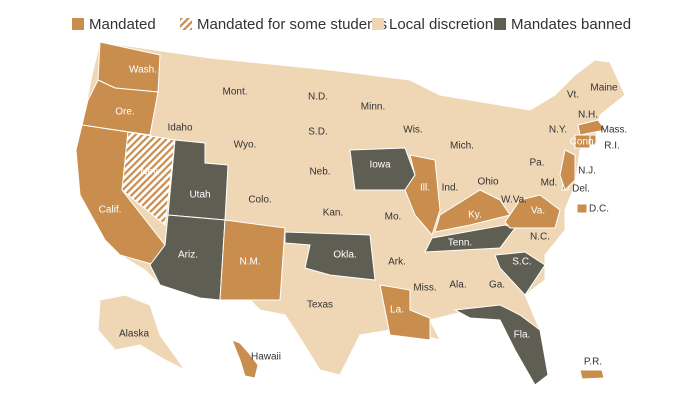 This screenshot has height=404, width=700. I want to click on state-label: N.D., so click(318, 97).